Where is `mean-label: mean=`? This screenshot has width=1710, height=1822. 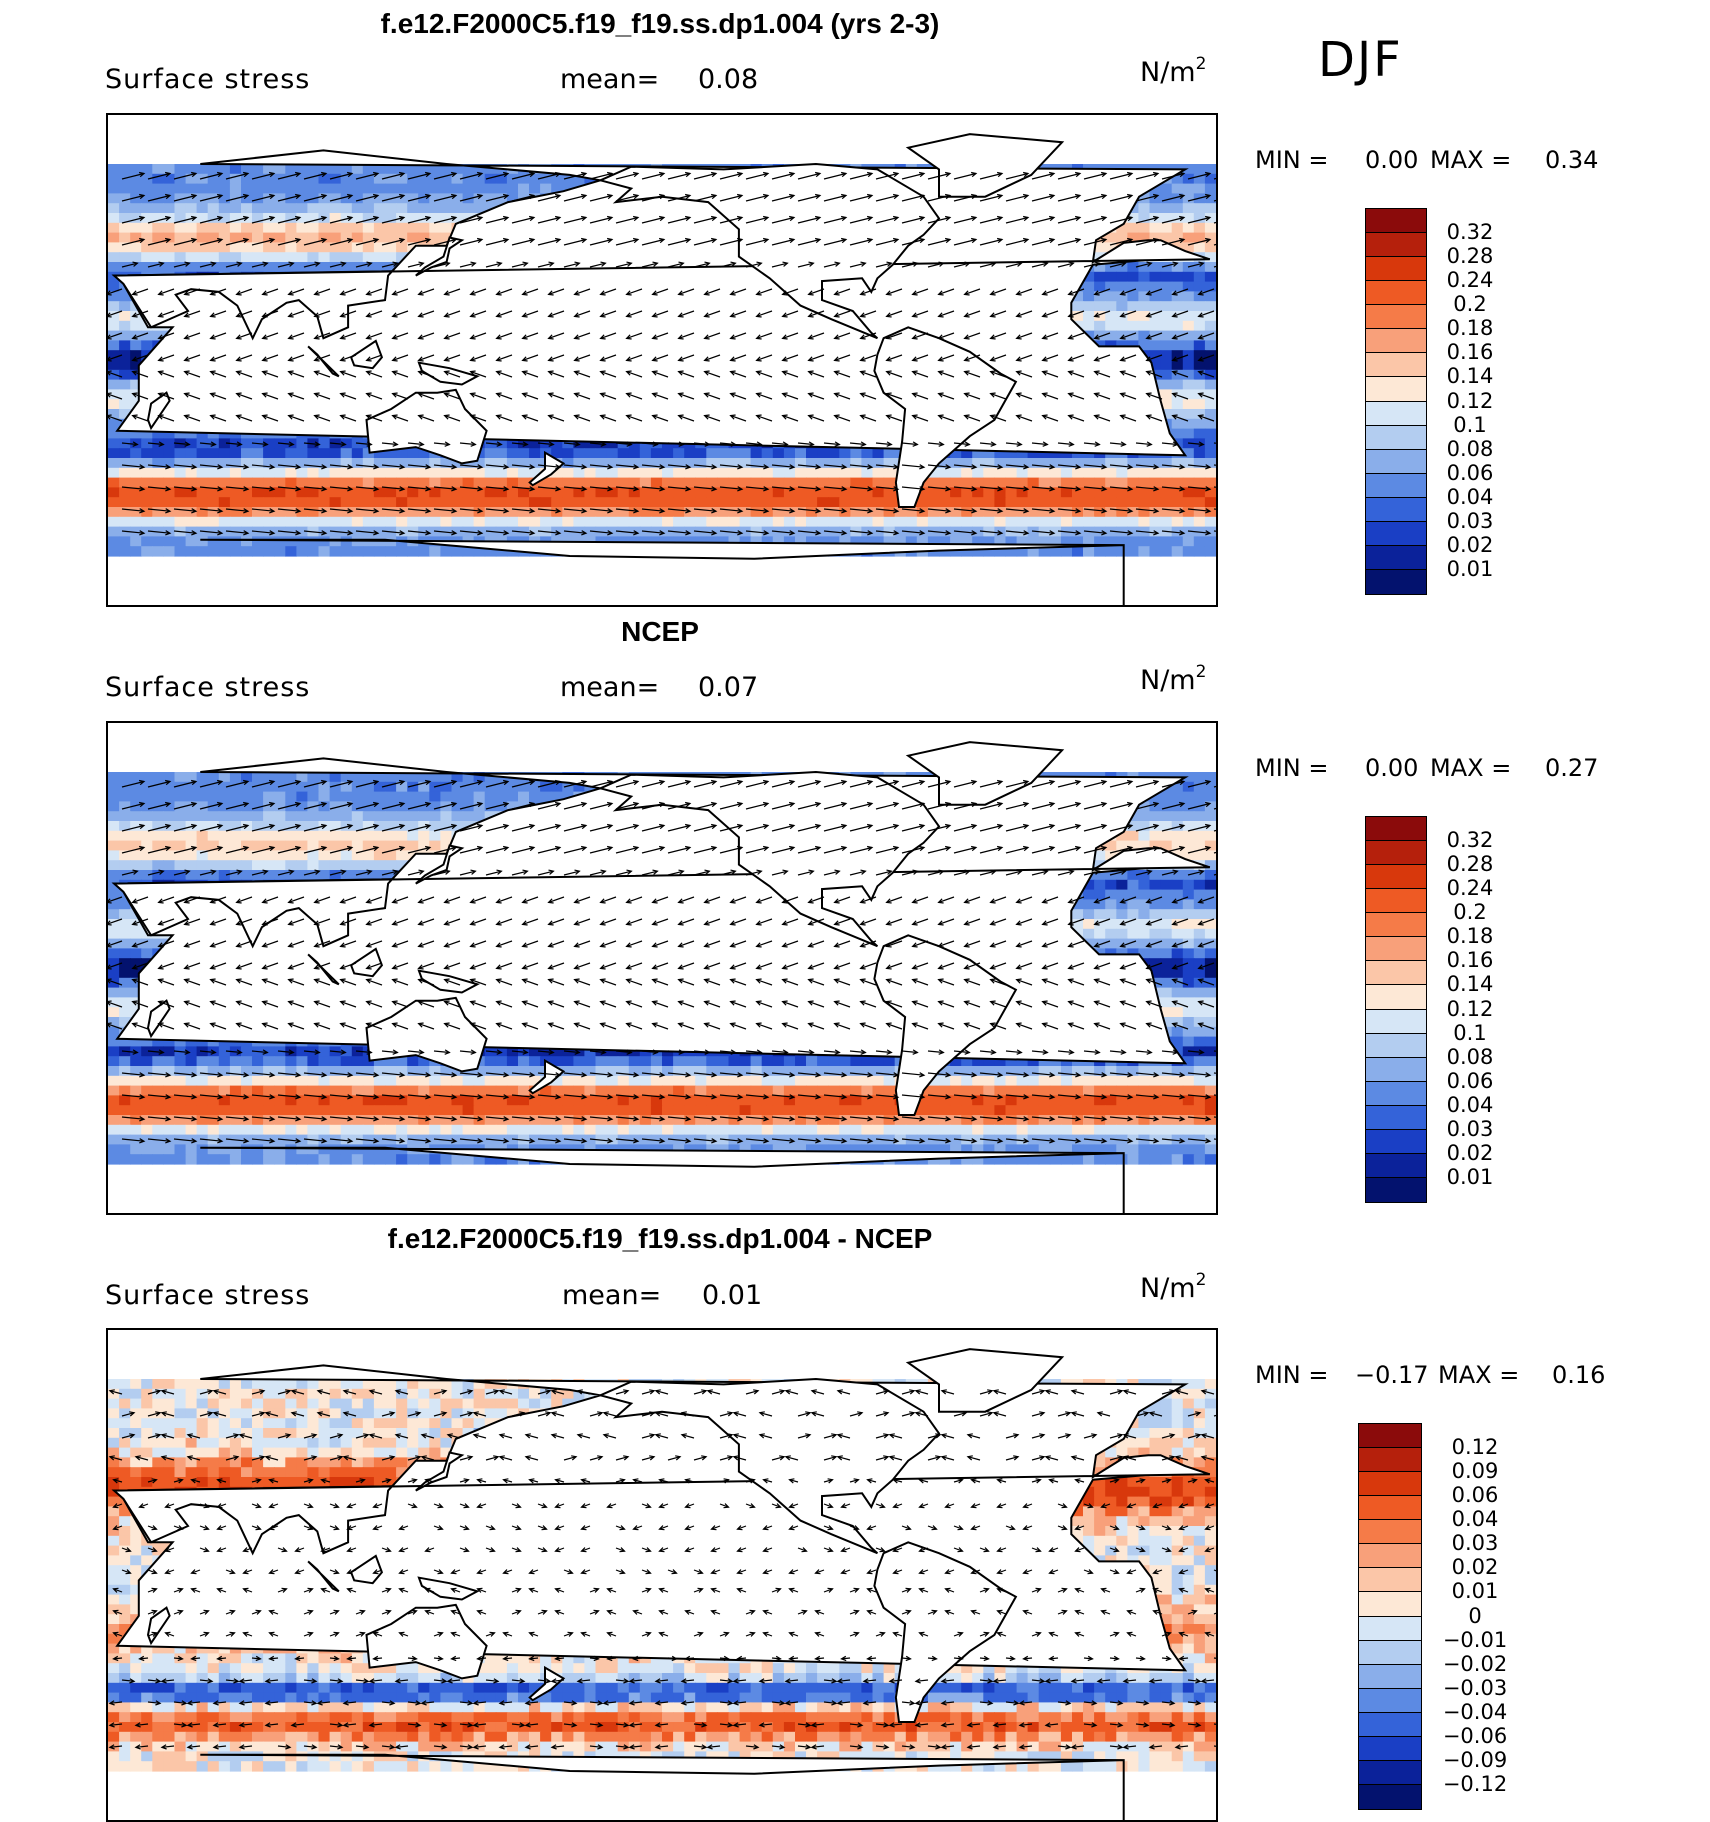
mean-label: mean= is located at coordinates (609, 79).